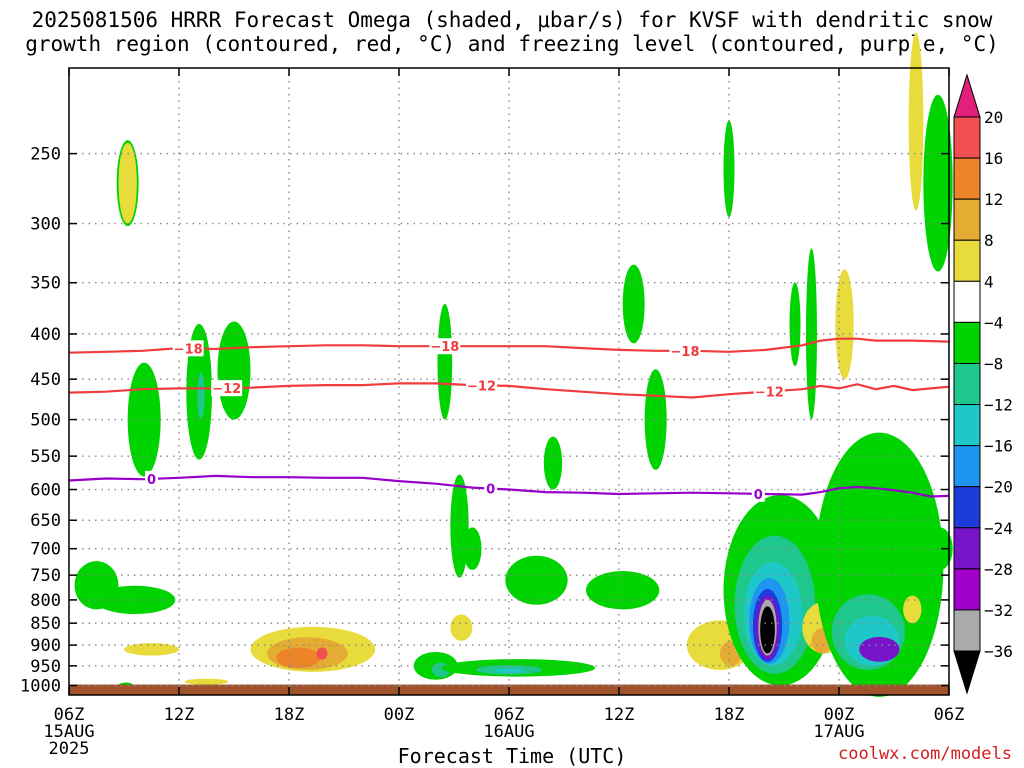 The image size is (1024, 768). What do you see at coordinates (508, 732) in the screenshot?
I see `x-date-label: 16AUG` at bounding box center [508, 732].